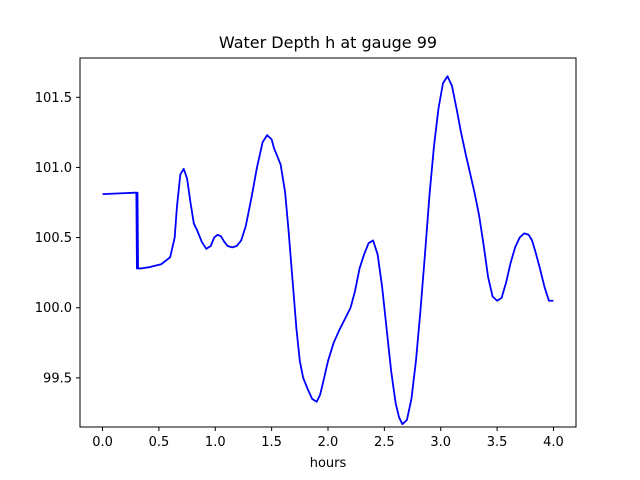 Image resolution: width=640 pixels, height=480 pixels. I want to click on y-tick-label: 100.0, so click(53, 308).